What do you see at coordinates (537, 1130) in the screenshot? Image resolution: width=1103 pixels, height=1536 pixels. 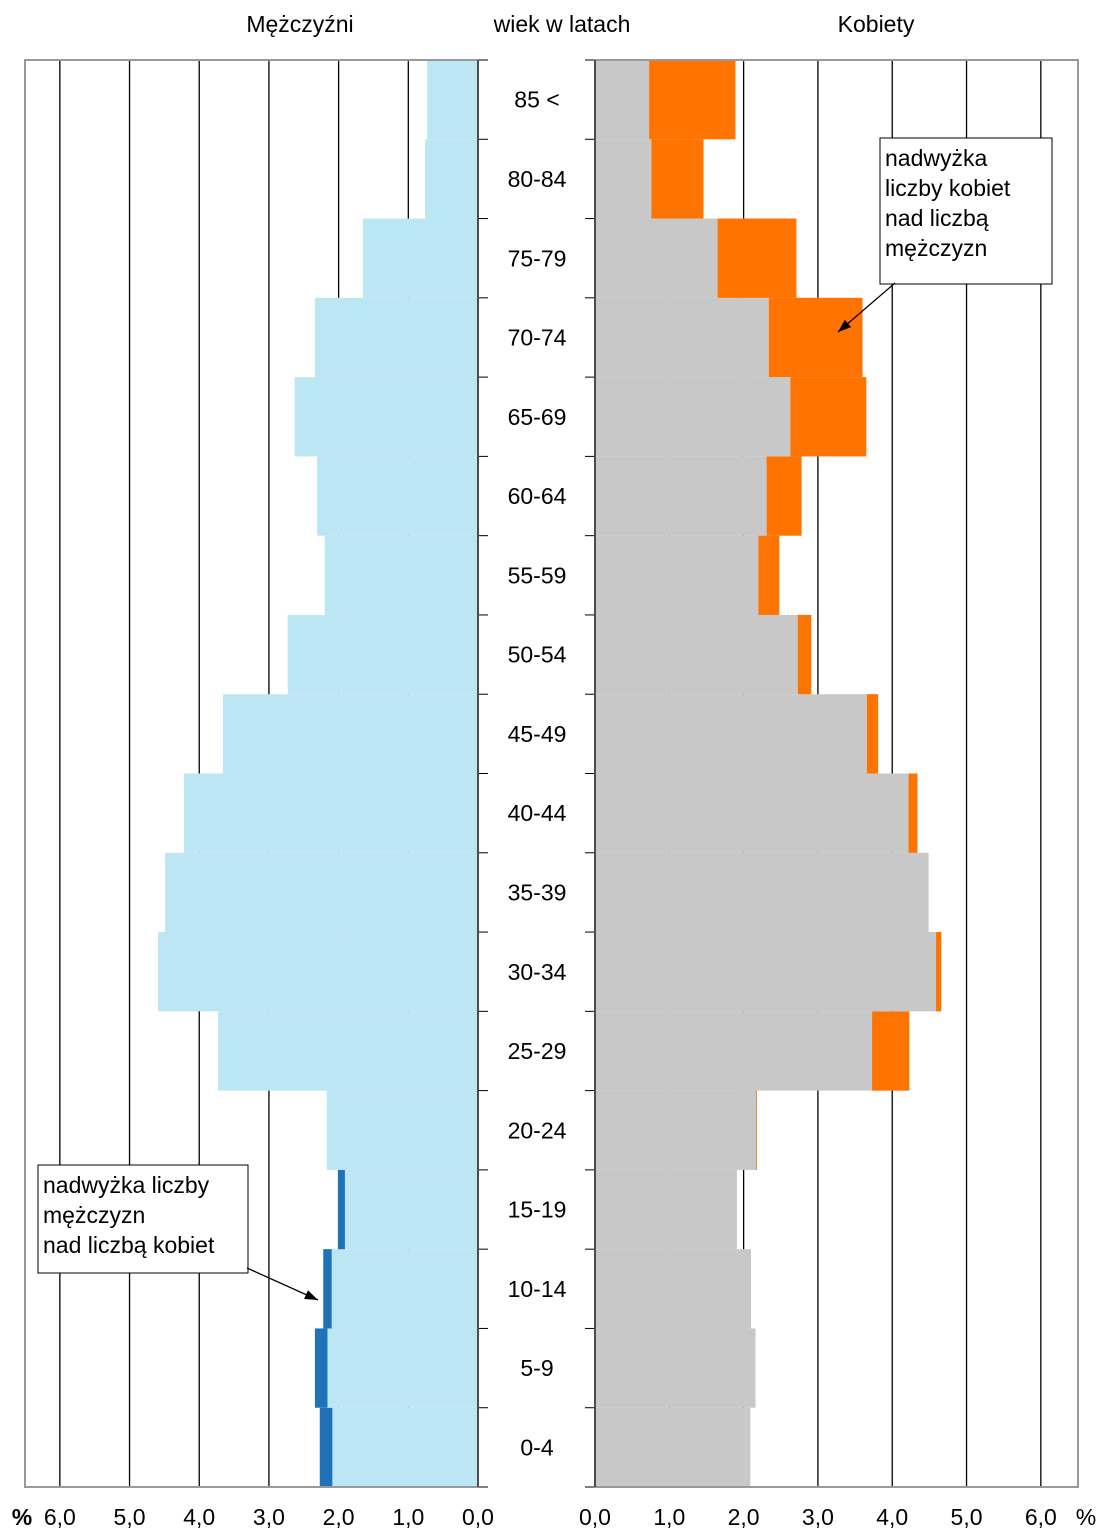 I see `age-label: 20-24` at bounding box center [537, 1130].